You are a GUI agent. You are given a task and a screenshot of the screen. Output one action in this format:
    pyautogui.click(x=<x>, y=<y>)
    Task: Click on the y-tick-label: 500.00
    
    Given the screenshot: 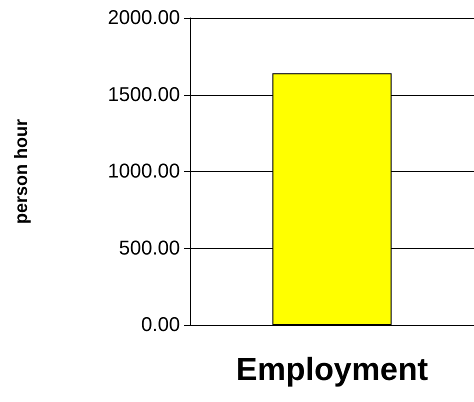 What is the action you would take?
    pyautogui.click(x=149, y=248)
    